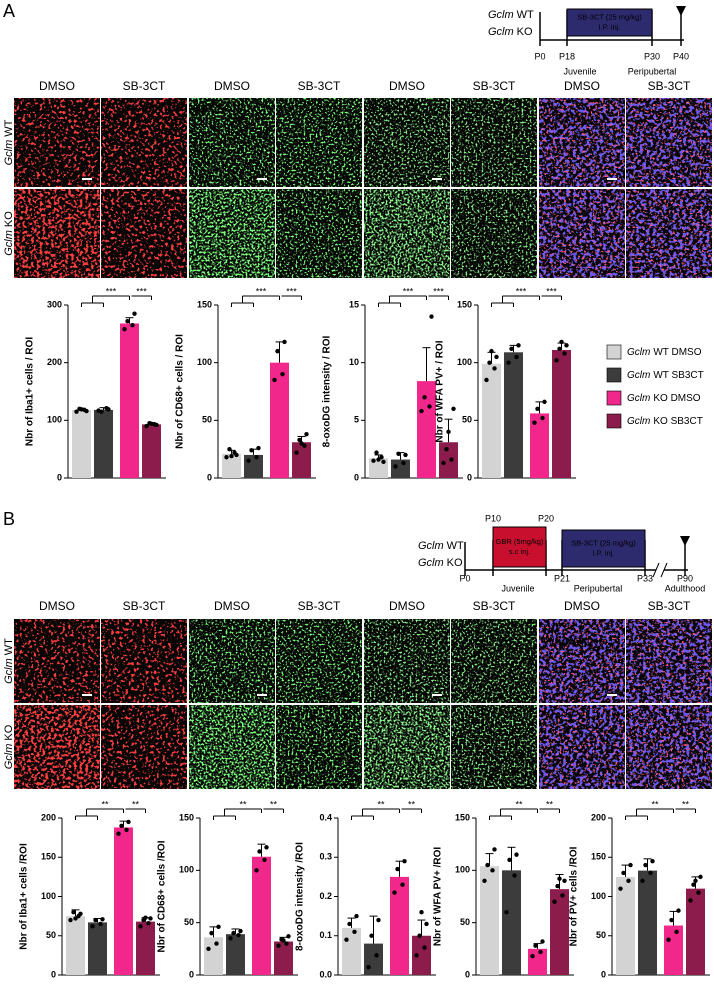 This screenshot has width=714, height=993. Describe the element at coordinates (676, 398) in the screenshot. I see `legend-text: KO DMSO` at that location.